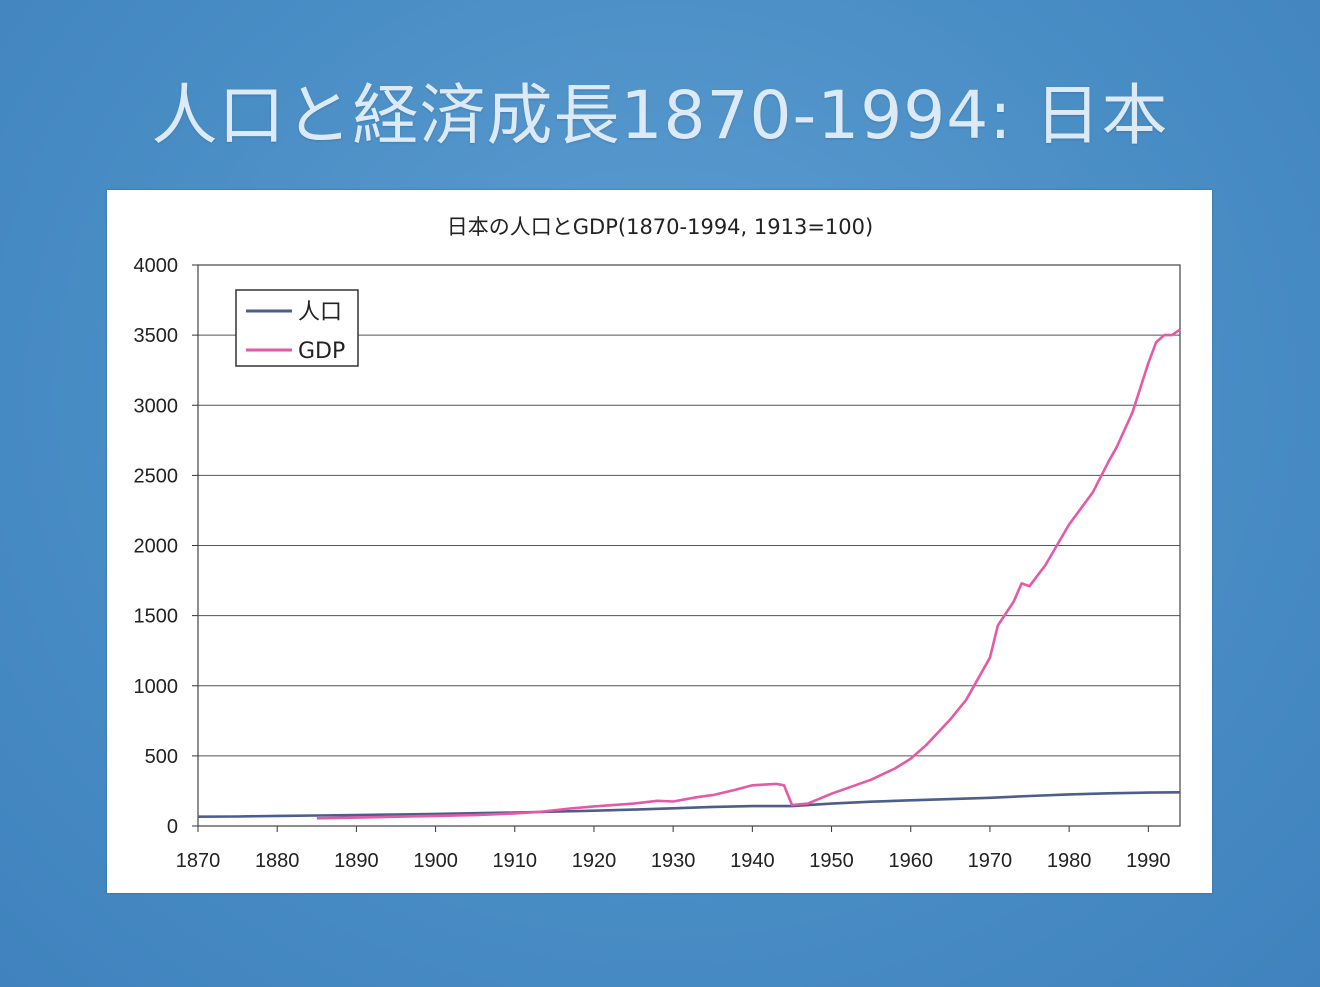 The image size is (1320, 987). Describe the element at coordinates (1069, 861) in the screenshot. I see `x-tick-label: 1980` at that location.